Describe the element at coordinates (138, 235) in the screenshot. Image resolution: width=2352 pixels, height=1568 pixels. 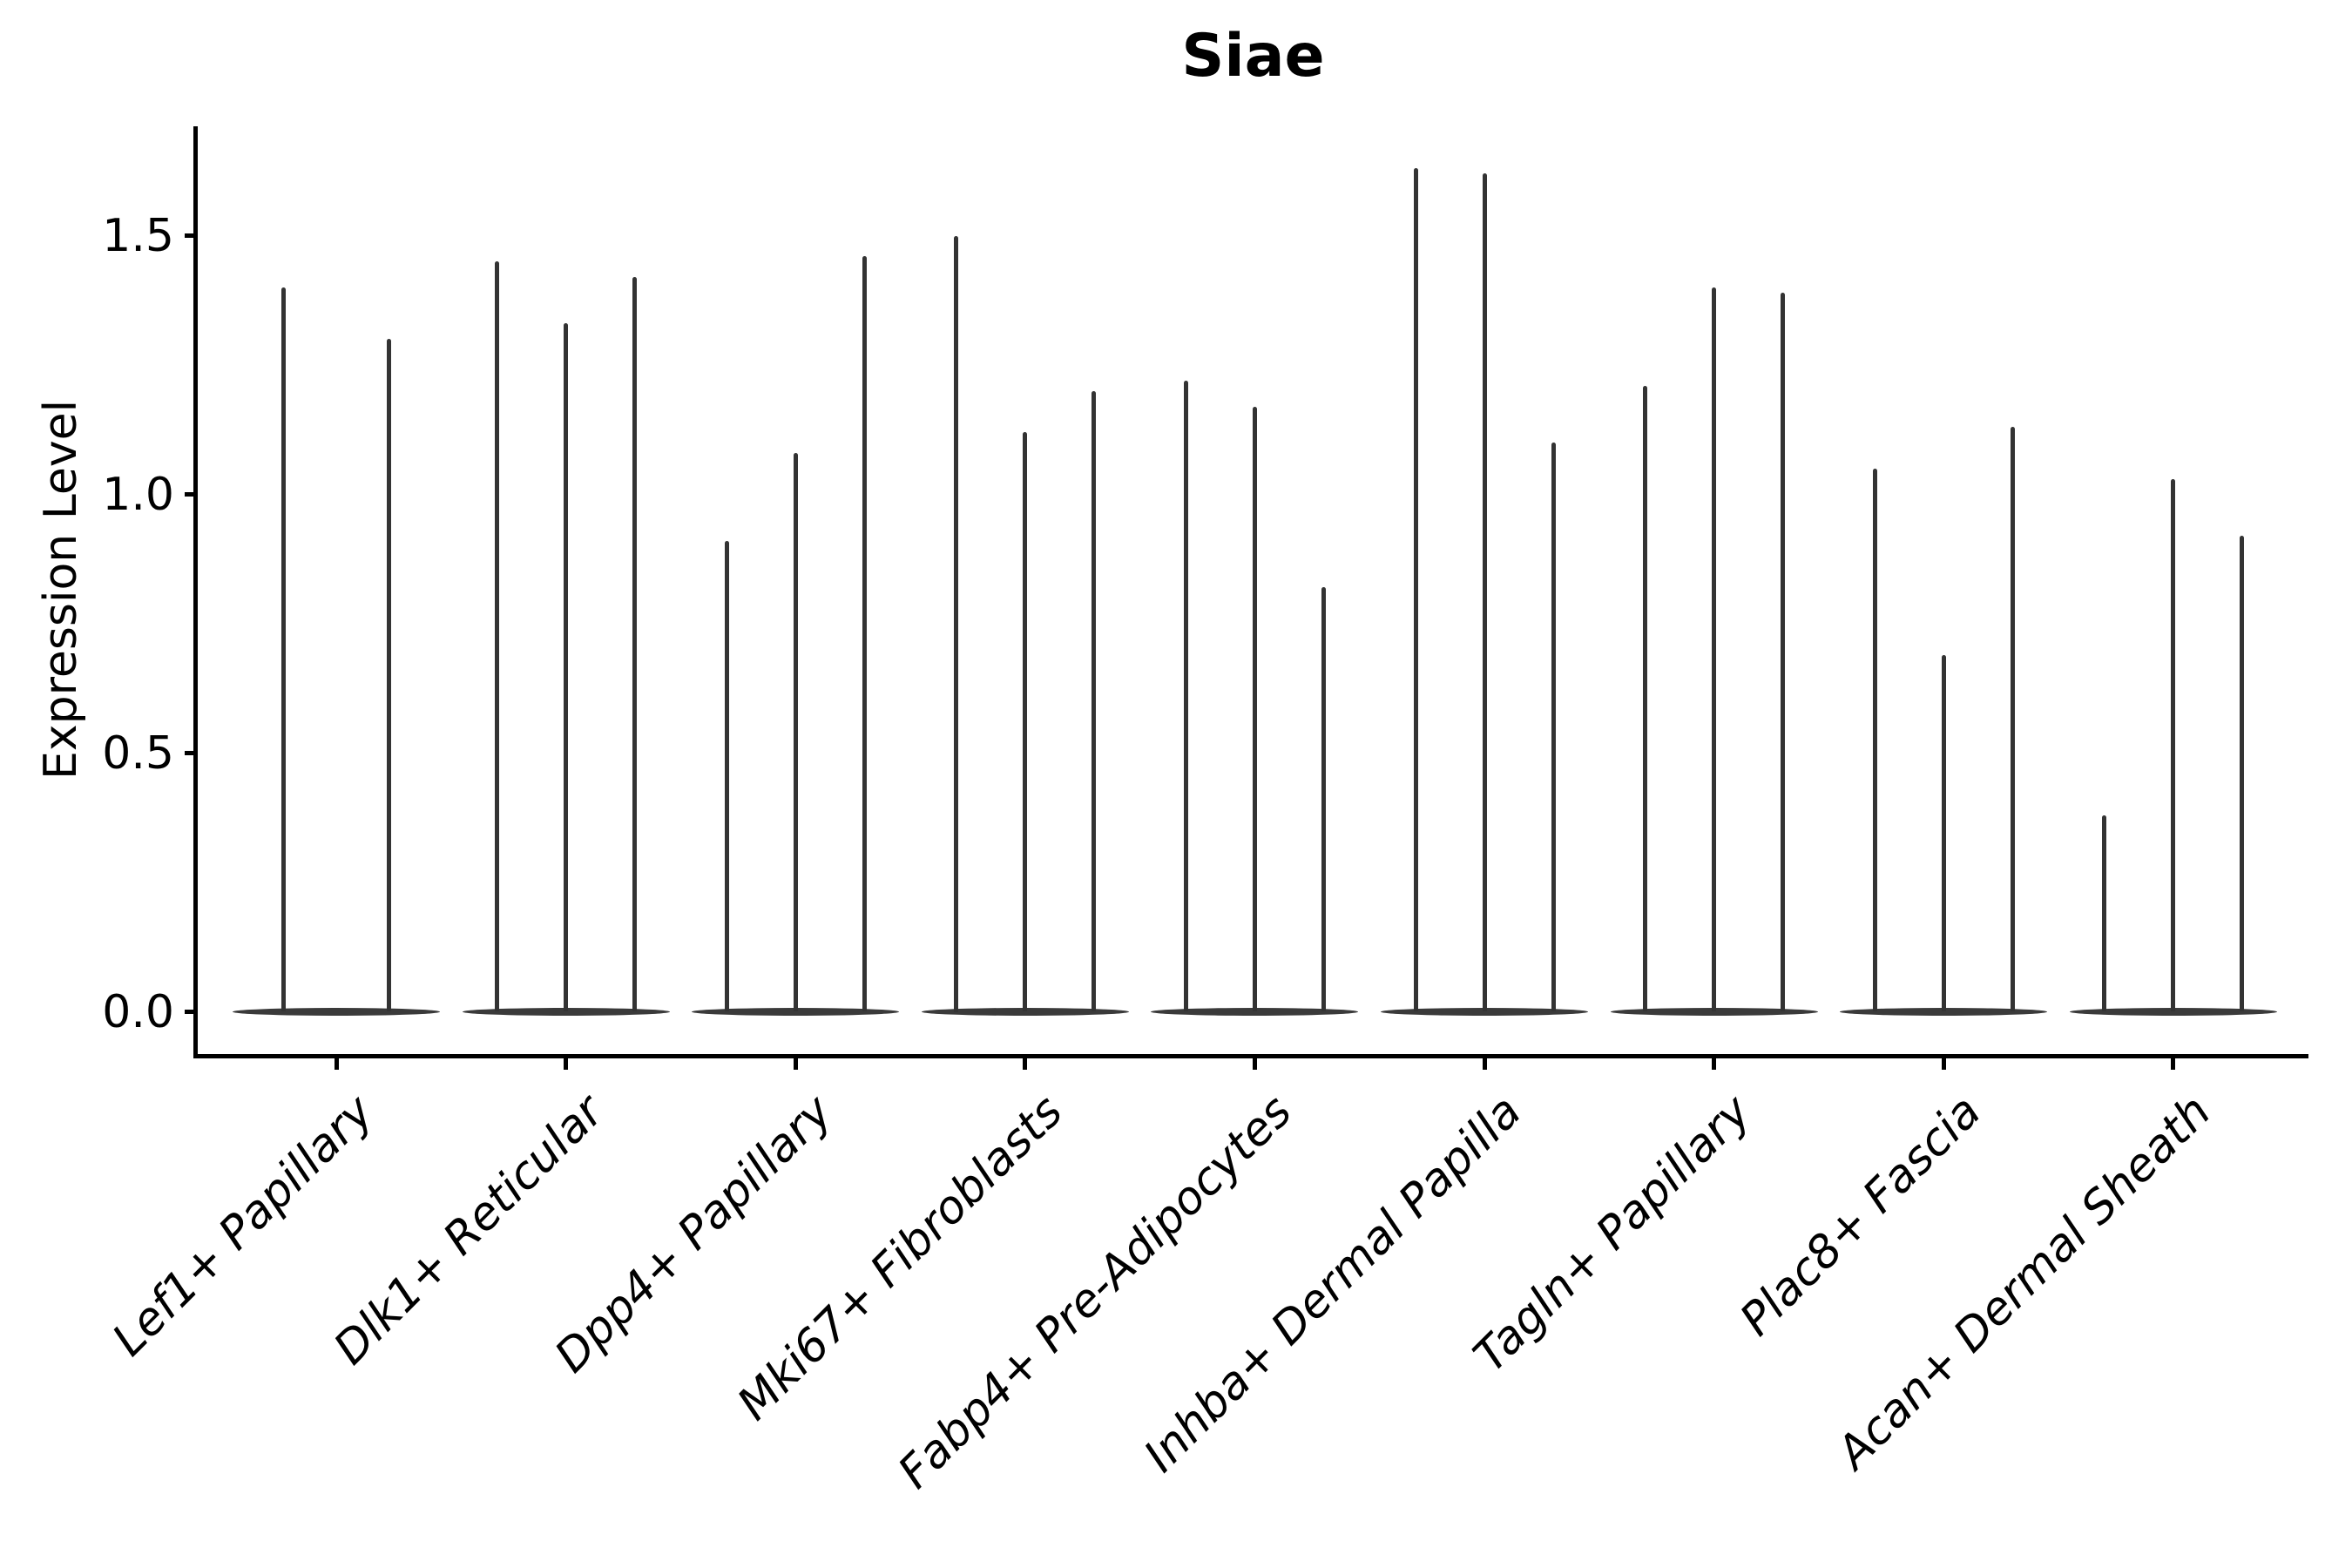
I see `y-tick-label: 1.5` at that location.